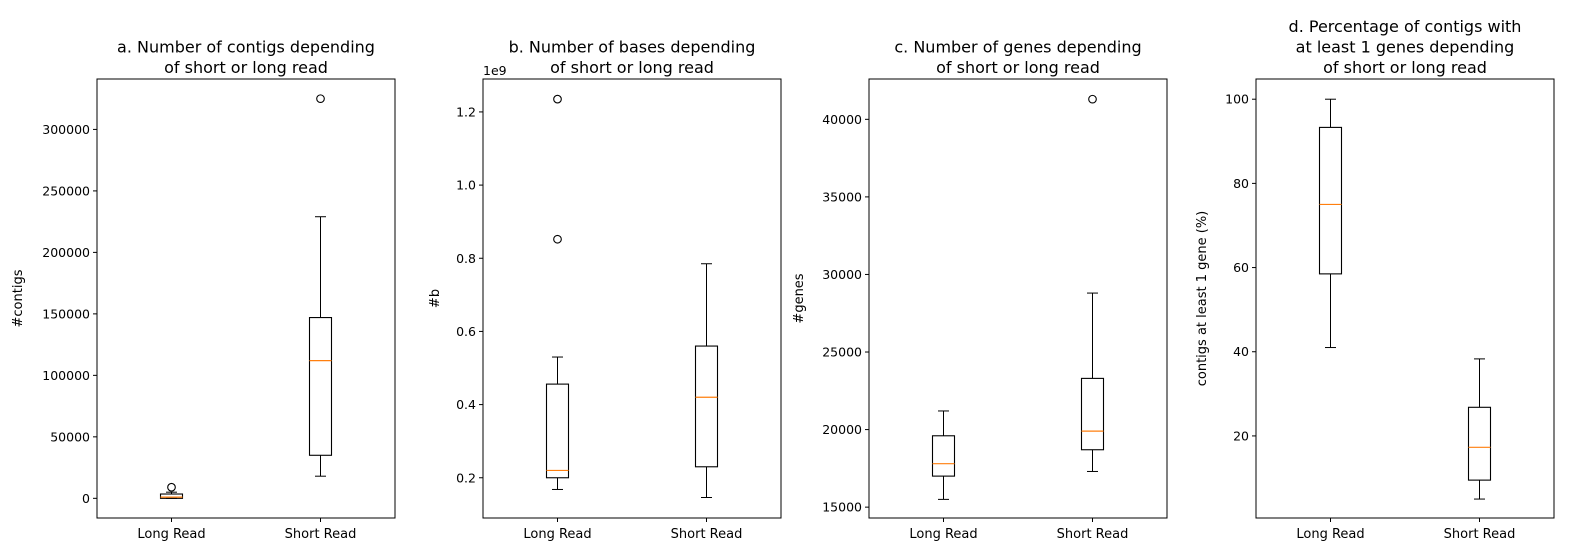 The width and height of the screenshot is (1580, 560). I want to click on y-tick-label: 40000, so click(842, 119).